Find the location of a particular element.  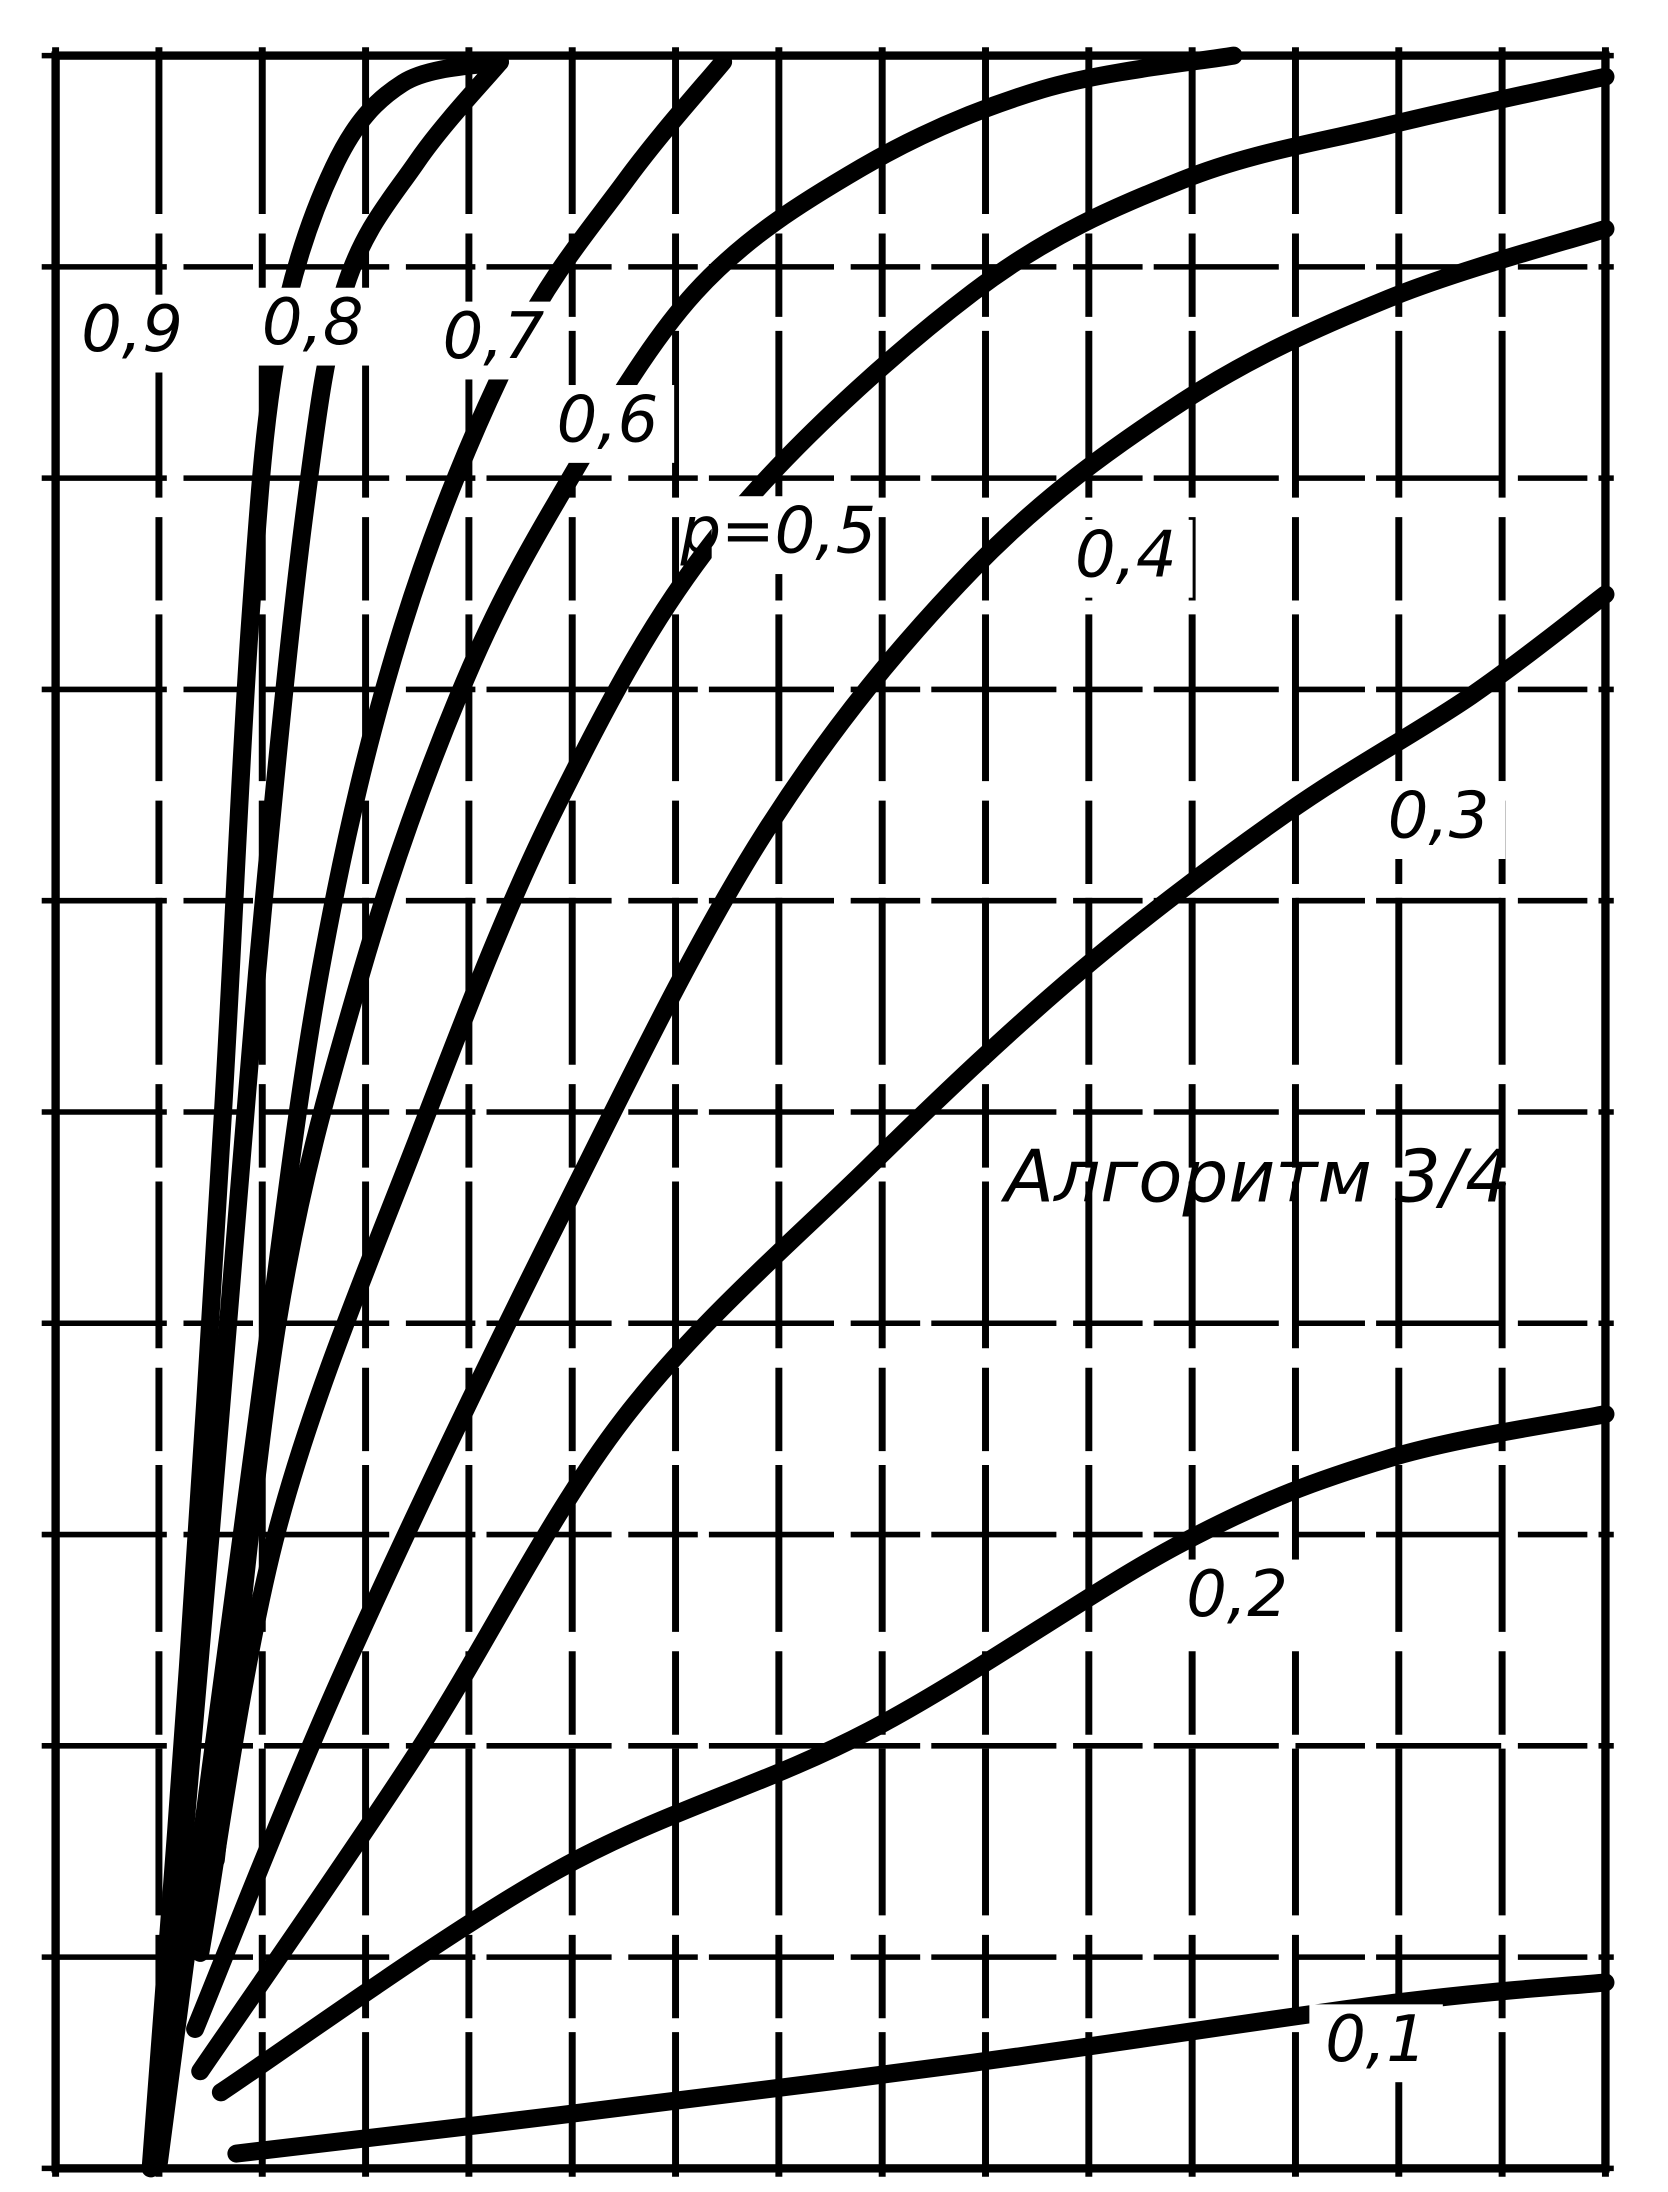

curve-label: p=0,5 is located at coordinates (778, 532).